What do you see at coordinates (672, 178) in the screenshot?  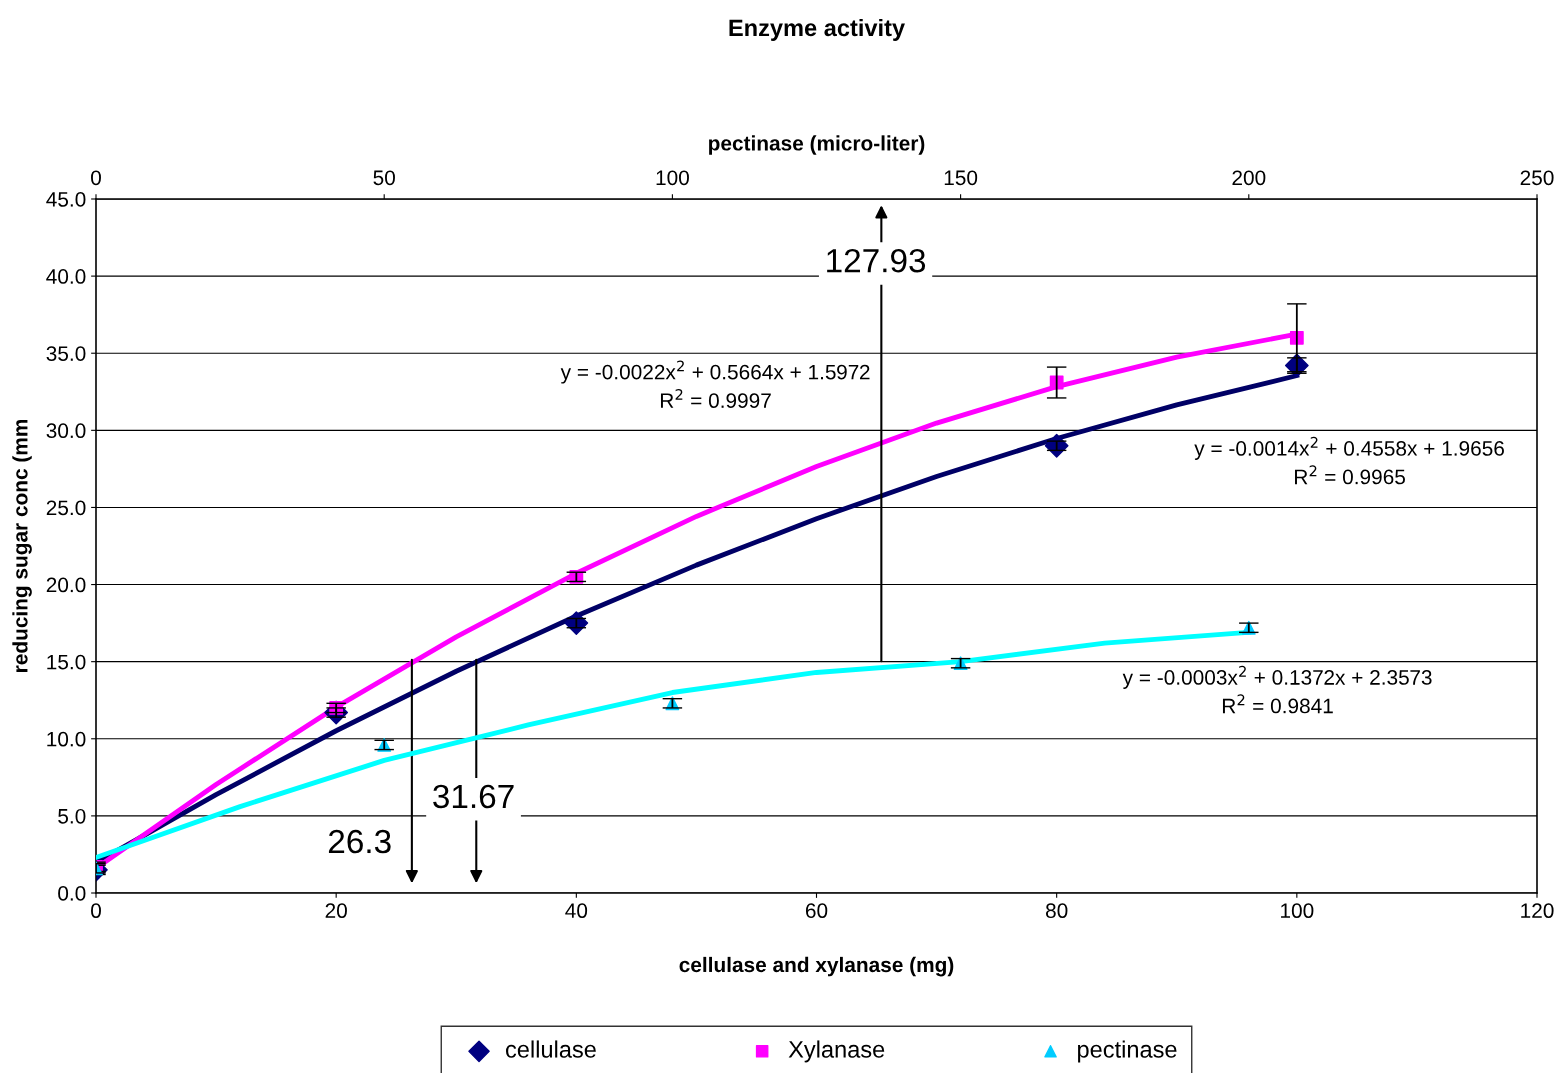 I see `x2-tick-label: 100` at bounding box center [672, 178].